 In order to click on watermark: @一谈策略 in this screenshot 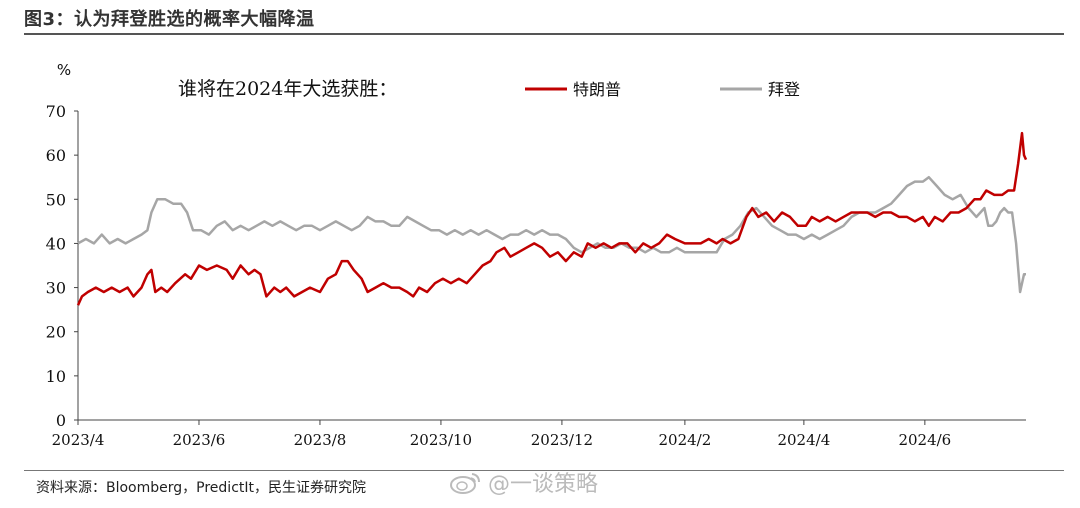, I will do `click(523, 482)`.